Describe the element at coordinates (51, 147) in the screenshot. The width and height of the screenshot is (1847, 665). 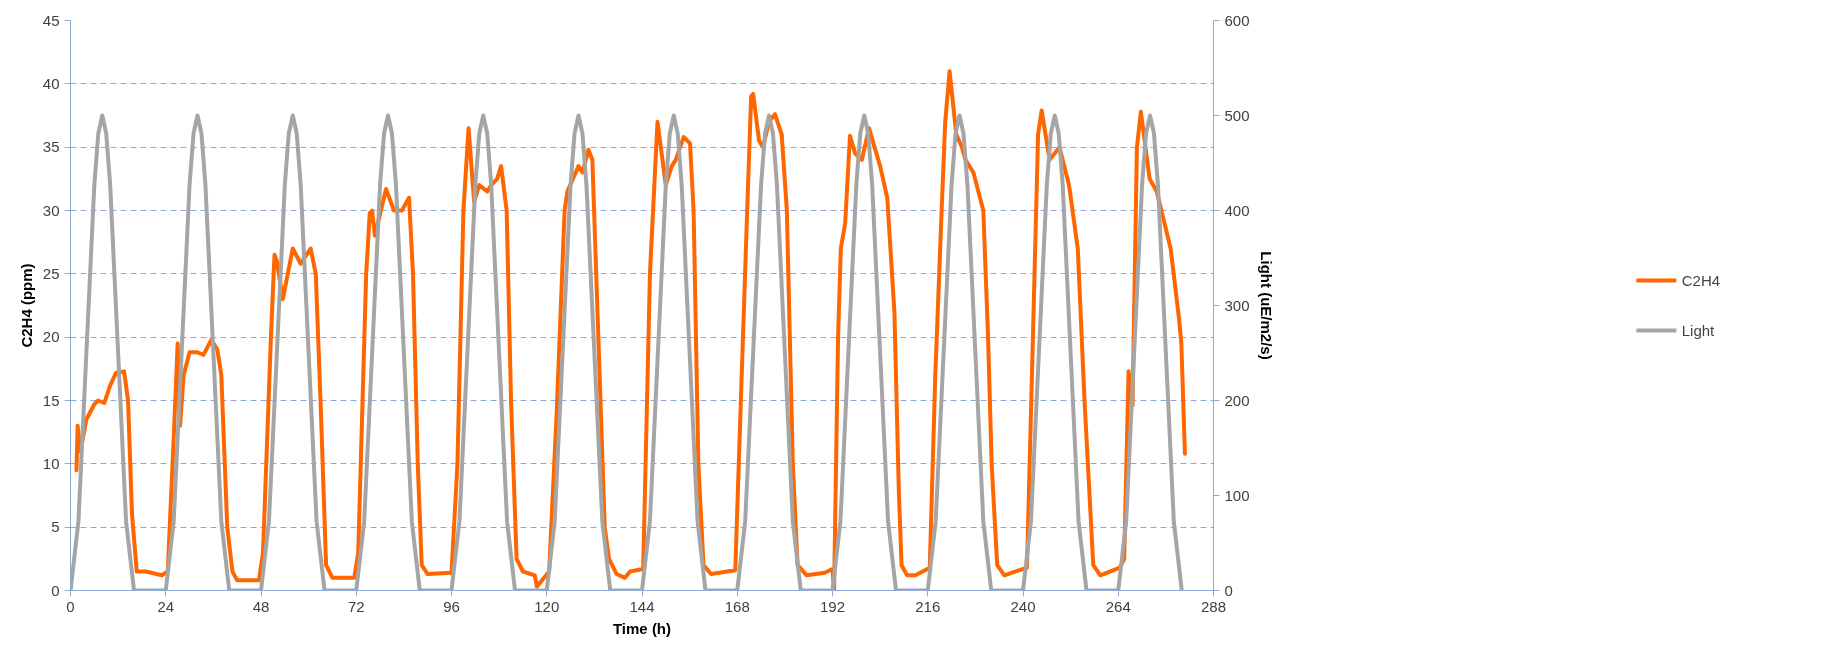
I see `y-tick-label: 35` at that location.